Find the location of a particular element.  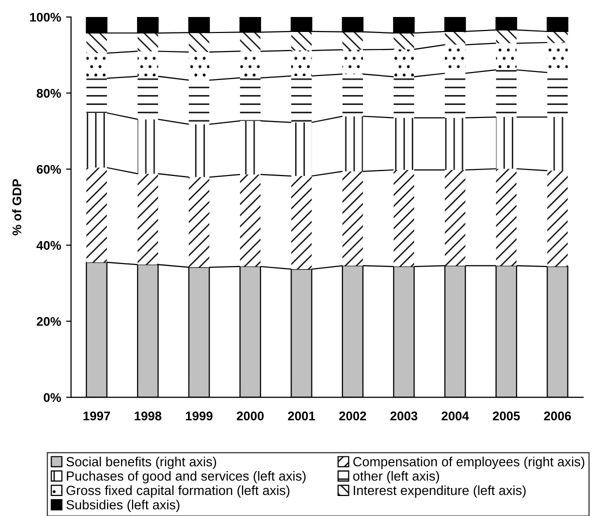

x-tick-label: 2006 is located at coordinates (557, 416).